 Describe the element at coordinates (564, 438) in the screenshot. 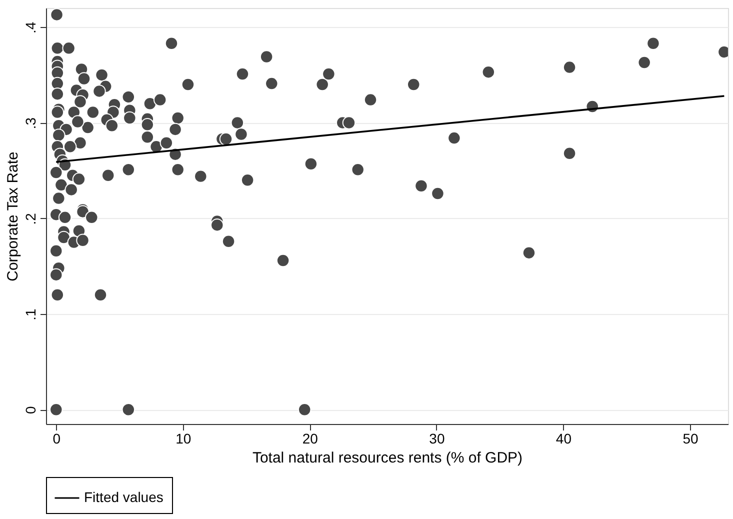

I see `x-tick-label: 40` at that location.